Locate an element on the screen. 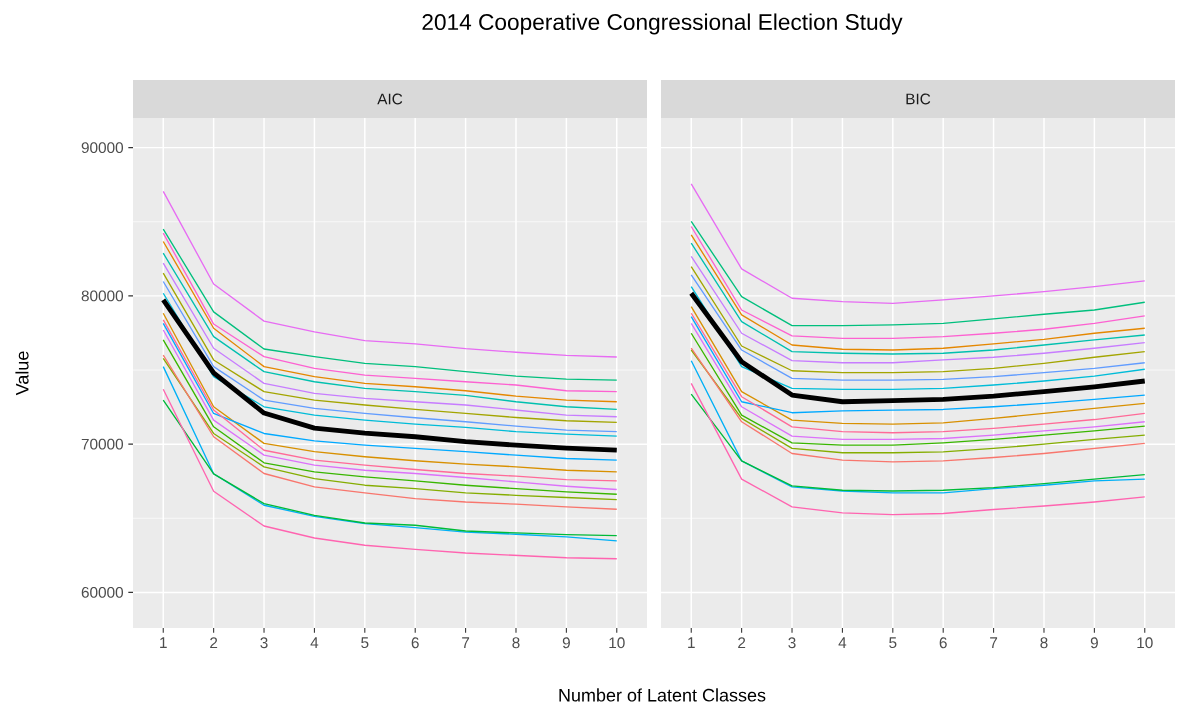  y-tick-label: 80000 is located at coordinates (102, 296).